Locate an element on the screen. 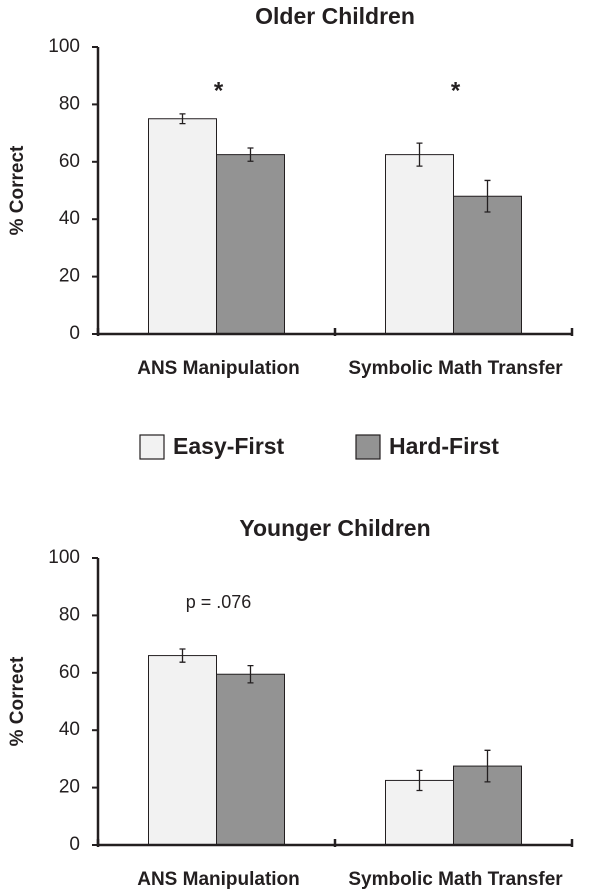  legend-label: Hard-First is located at coordinates (444, 446).